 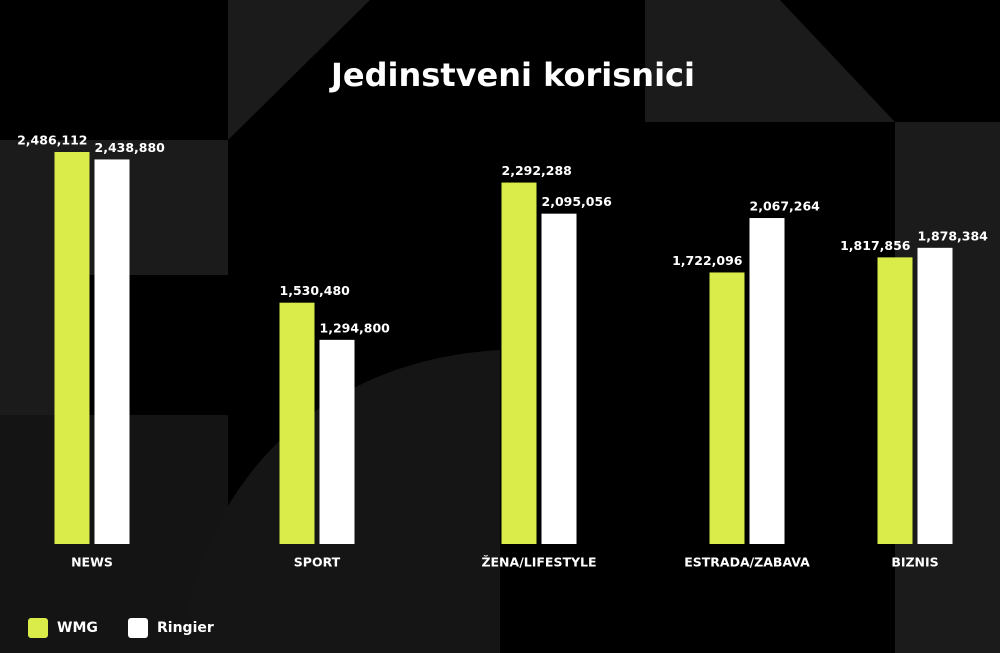 I want to click on data-label: 2,067,264, so click(x=785, y=206).